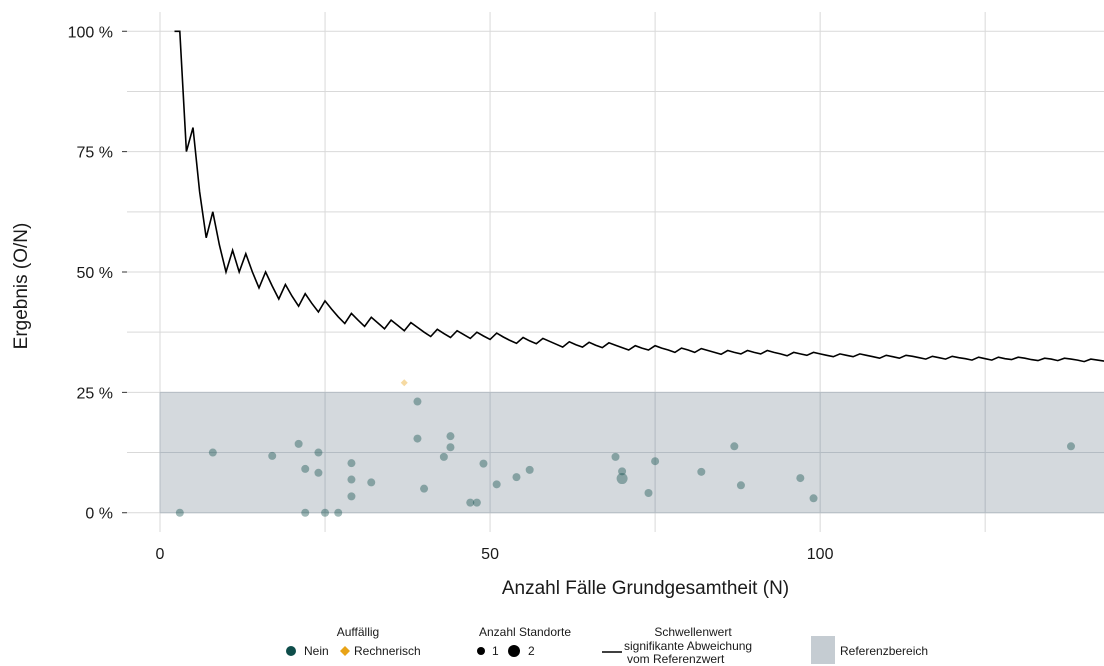 Image resolution: width=1104 pixels, height=666 pixels. Describe the element at coordinates (490, 554) in the screenshot. I see `x-tick-label: 50` at that location.